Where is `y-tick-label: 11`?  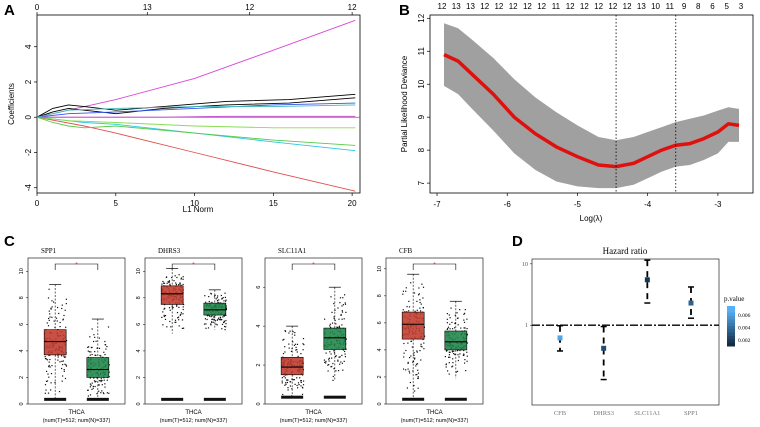
y-tick-label: 11 is located at coordinates (421, 51).